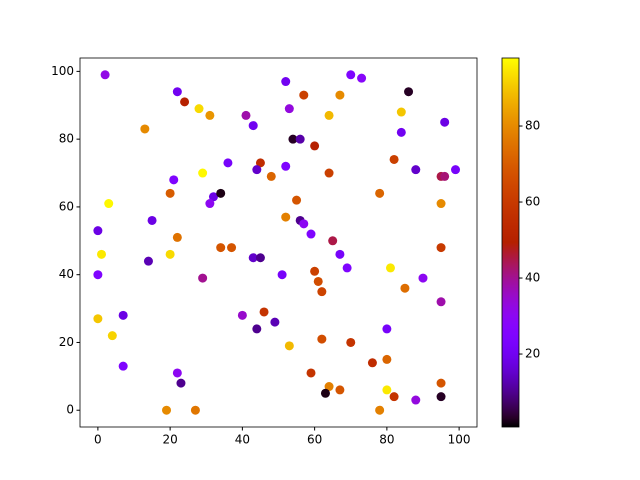 This screenshot has height=480, width=640. What do you see at coordinates (169, 440) in the screenshot?
I see `x-tick-label: 20` at bounding box center [169, 440].